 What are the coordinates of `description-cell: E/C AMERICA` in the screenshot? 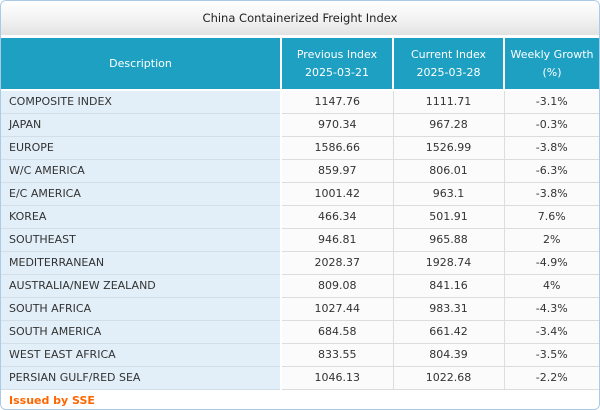 It's located at (141, 194).